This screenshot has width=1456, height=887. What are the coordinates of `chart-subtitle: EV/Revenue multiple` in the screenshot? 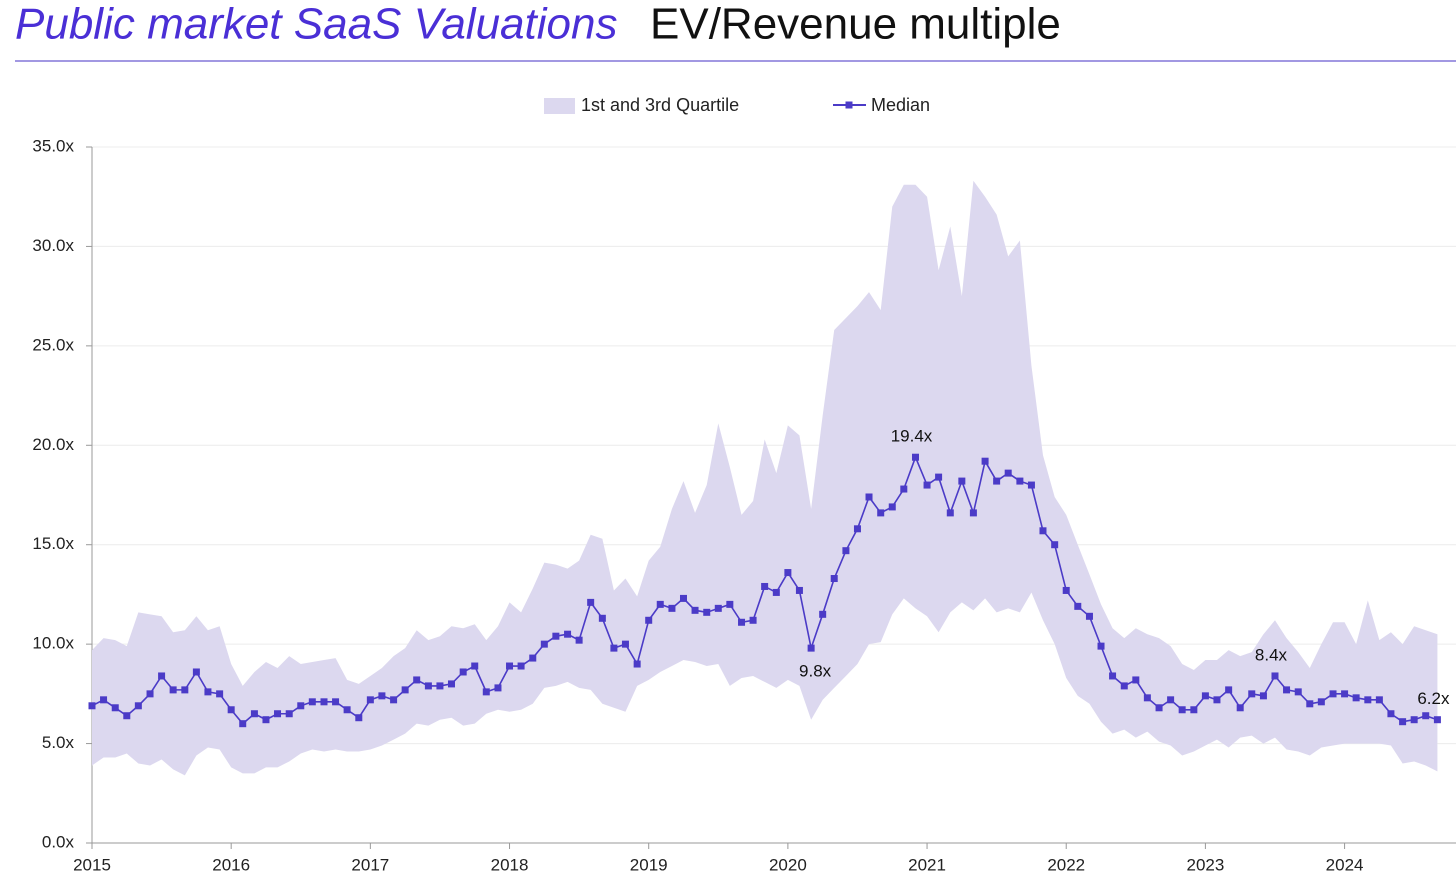 It's located at (855, 24).